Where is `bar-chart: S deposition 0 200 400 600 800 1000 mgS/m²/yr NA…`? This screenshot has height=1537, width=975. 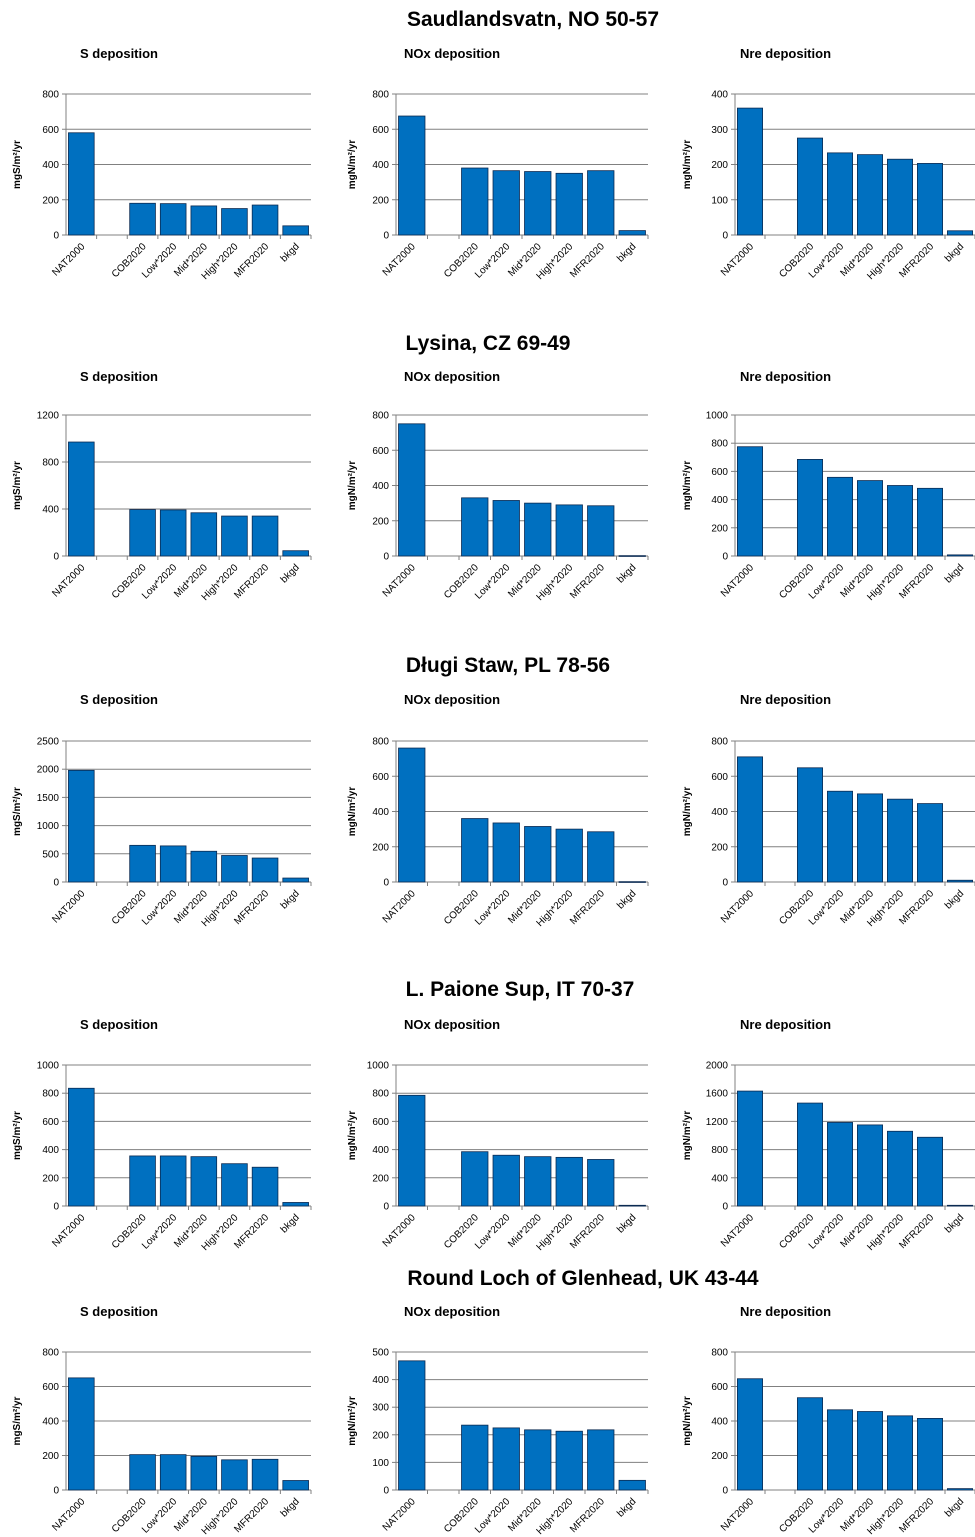 bar-chart: S deposition 0 200 400 600 800 1000 mgS/m²/yr NA… is located at coordinates (162, 1135).